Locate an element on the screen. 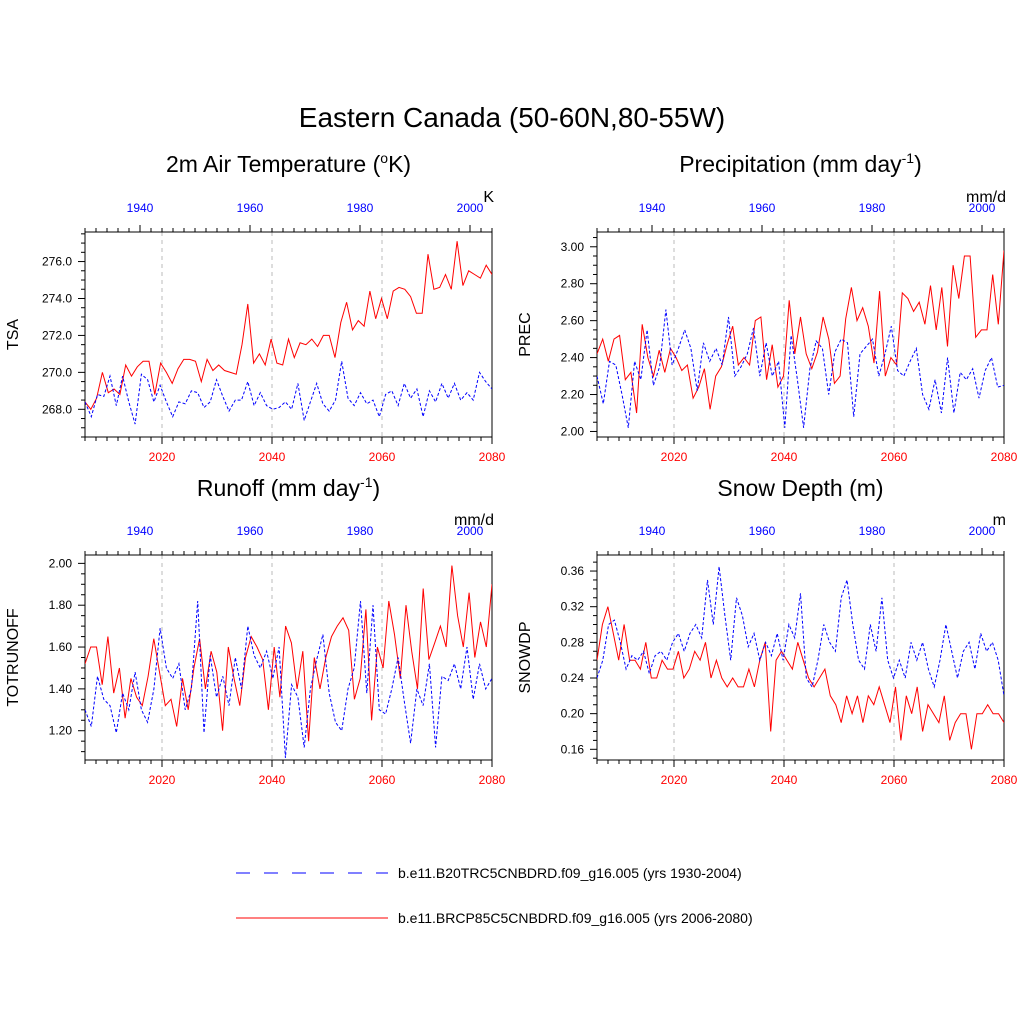  y-tick-label-prec-4: 2.80 is located at coordinates (573, 284).